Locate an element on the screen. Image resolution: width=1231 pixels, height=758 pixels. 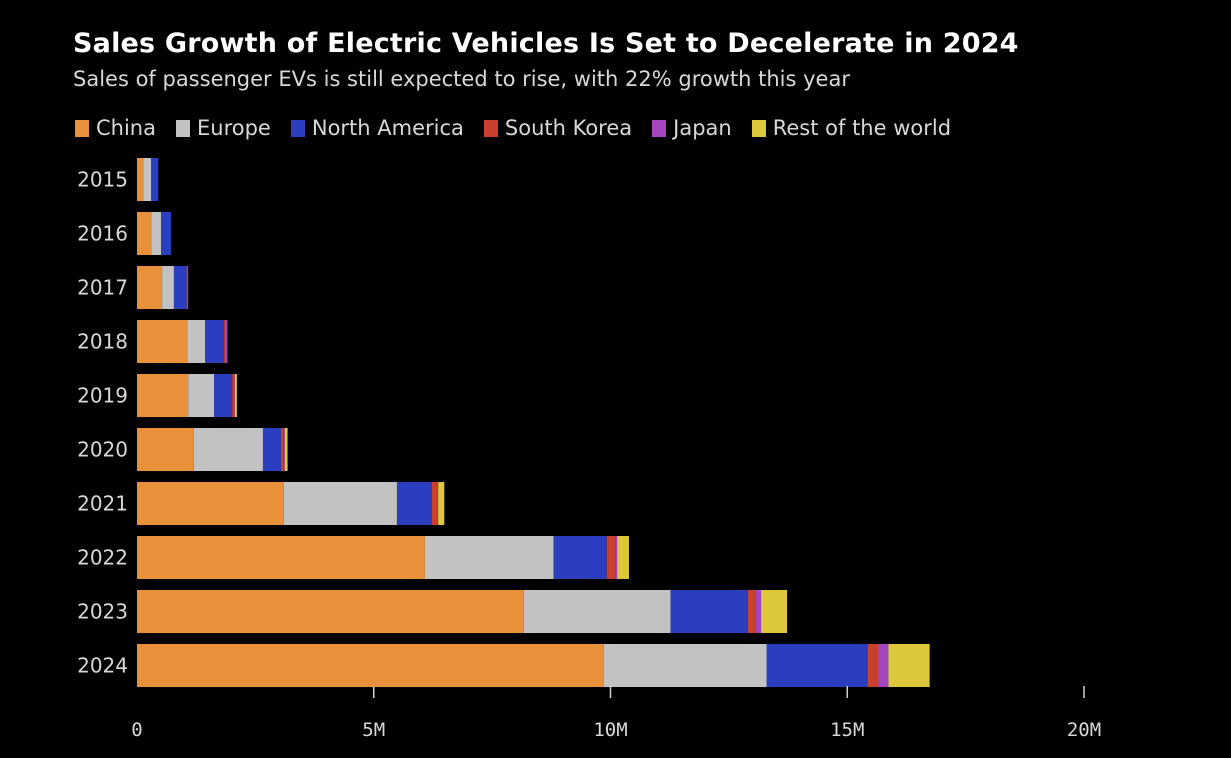
bar-2018-south-korea is located at coordinates (225, 341).